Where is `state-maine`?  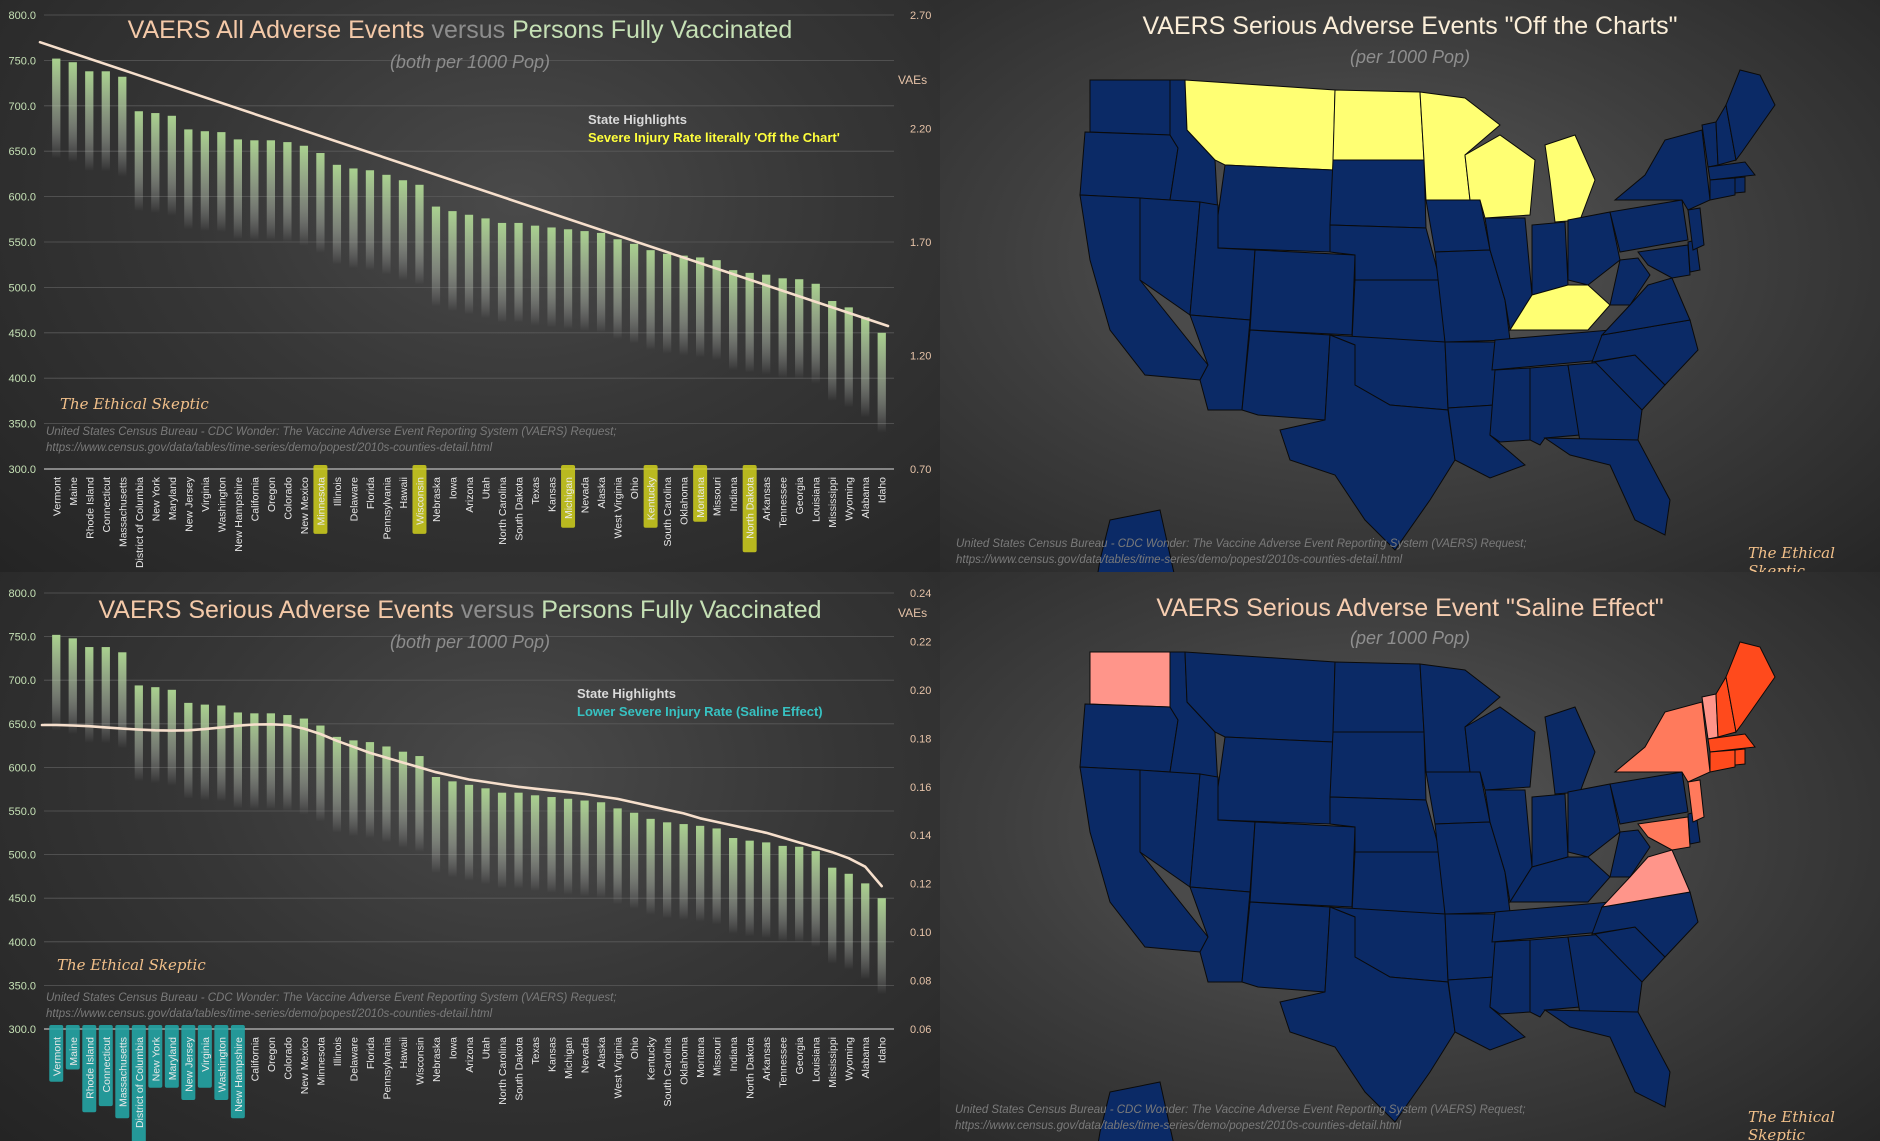
state-maine is located at coordinates (1750, 687).